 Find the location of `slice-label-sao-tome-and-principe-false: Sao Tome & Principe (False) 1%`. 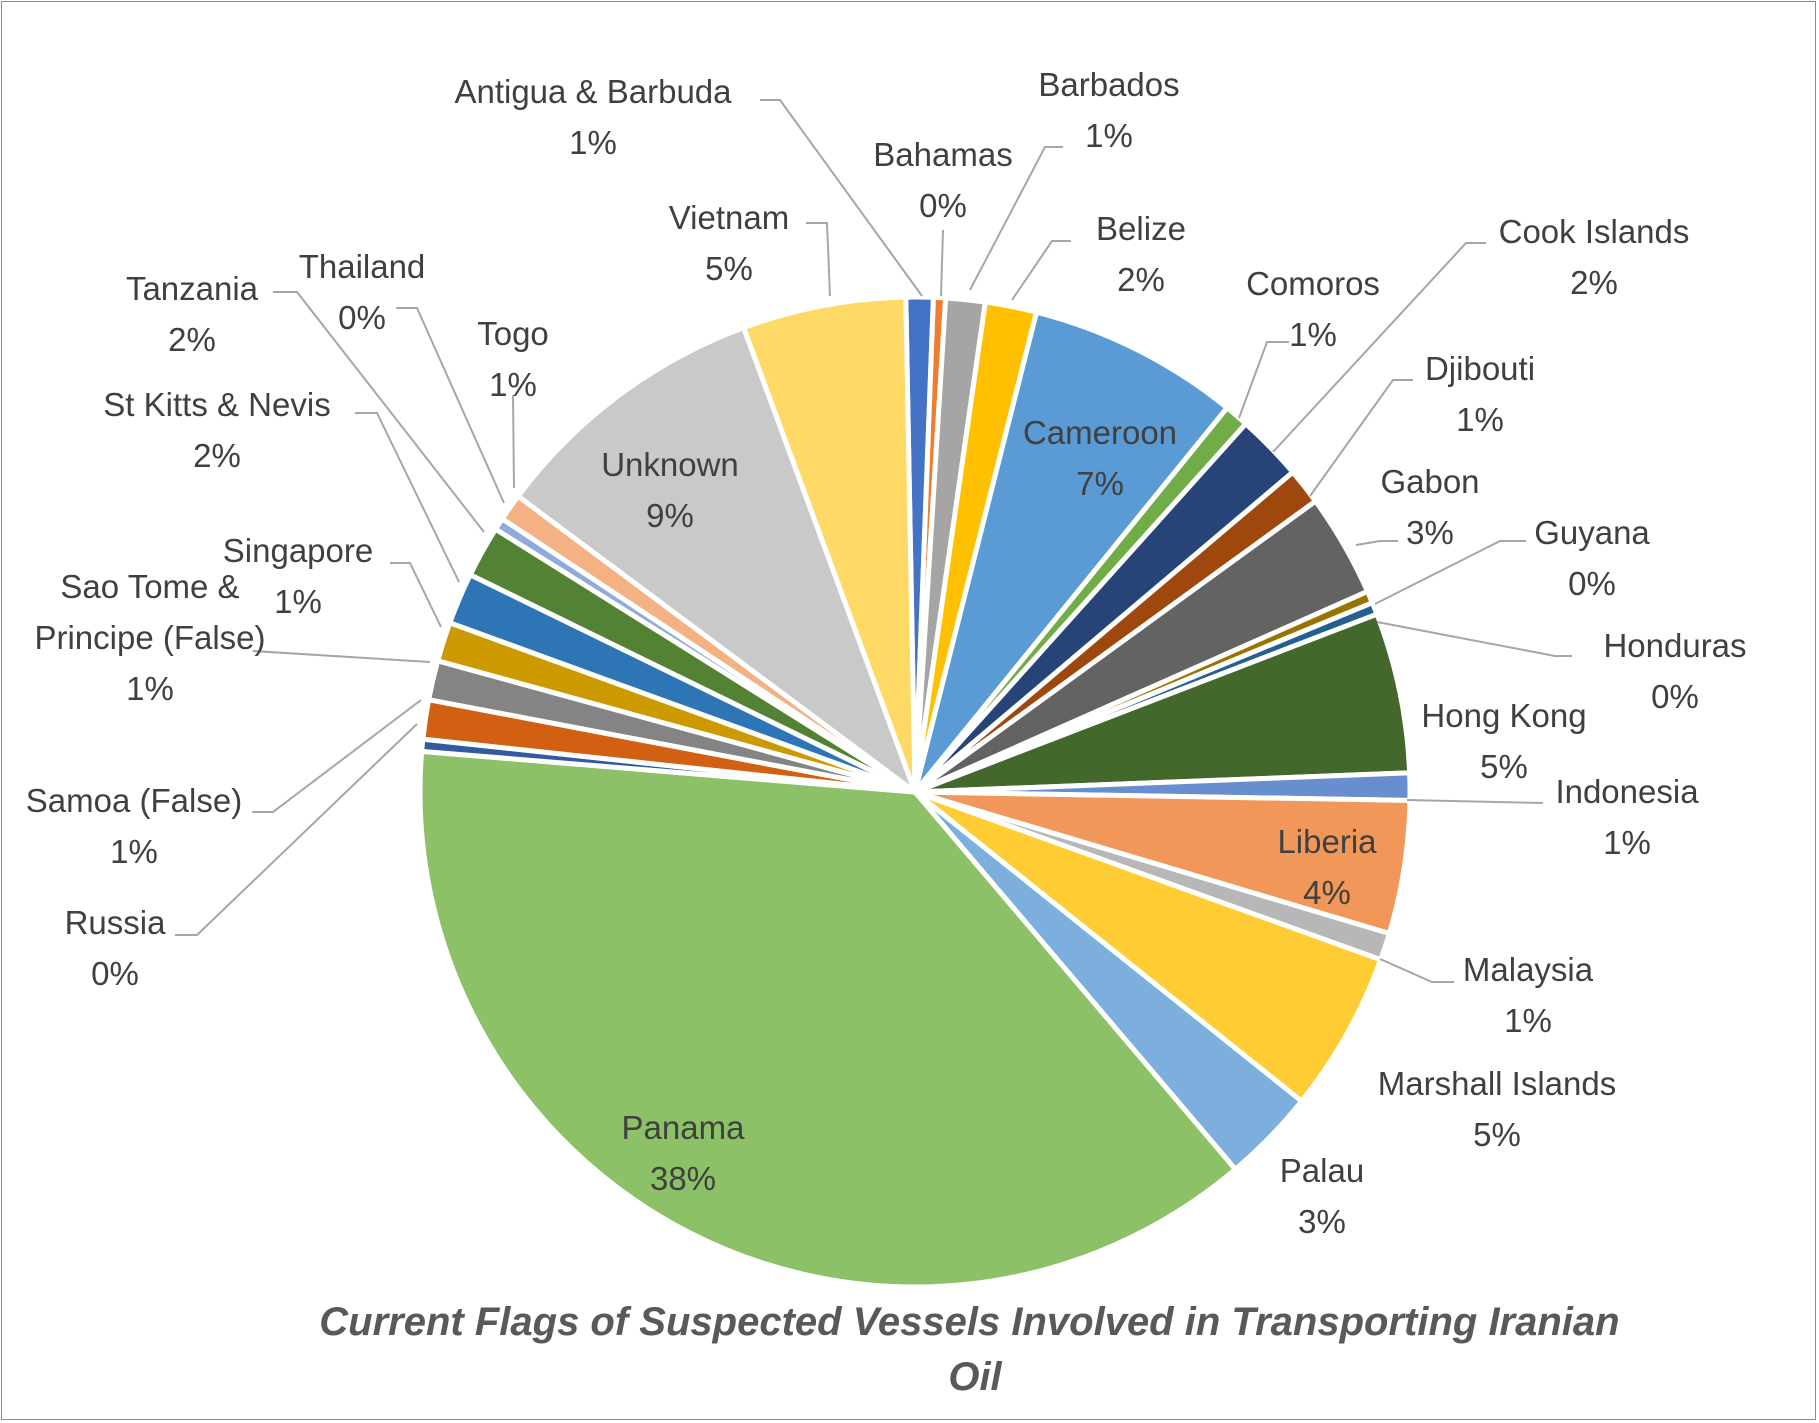

slice-label-sao-tome-and-principe-false: Sao Tome & Principe (False) 1% is located at coordinates (149, 637).